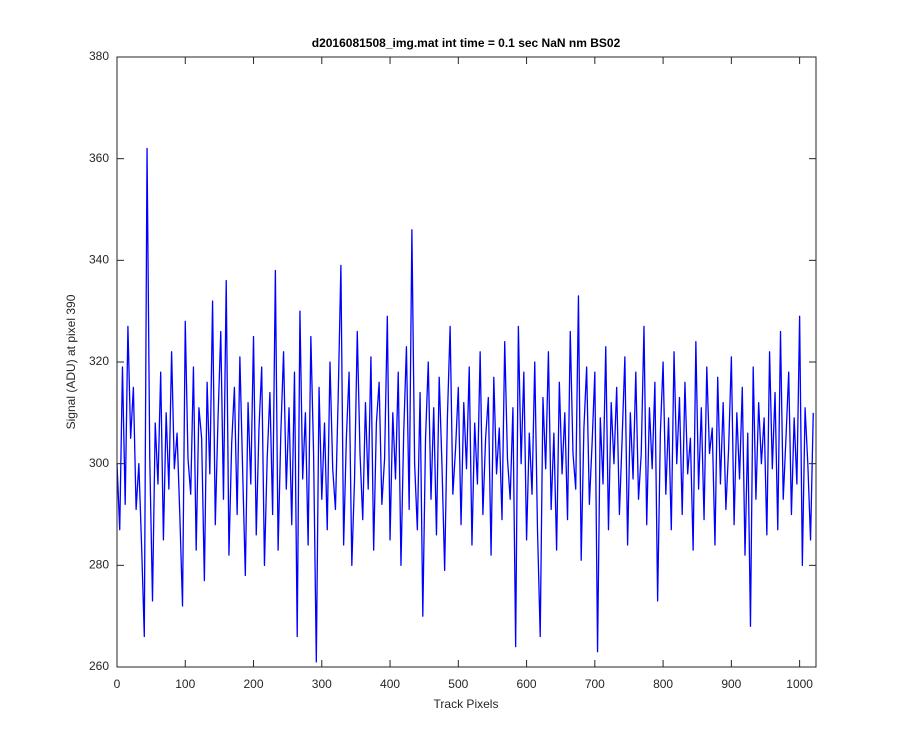 This screenshot has height=750, width=900. What do you see at coordinates (799, 684) in the screenshot?
I see `x-tick-label: 1000` at bounding box center [799, 684].